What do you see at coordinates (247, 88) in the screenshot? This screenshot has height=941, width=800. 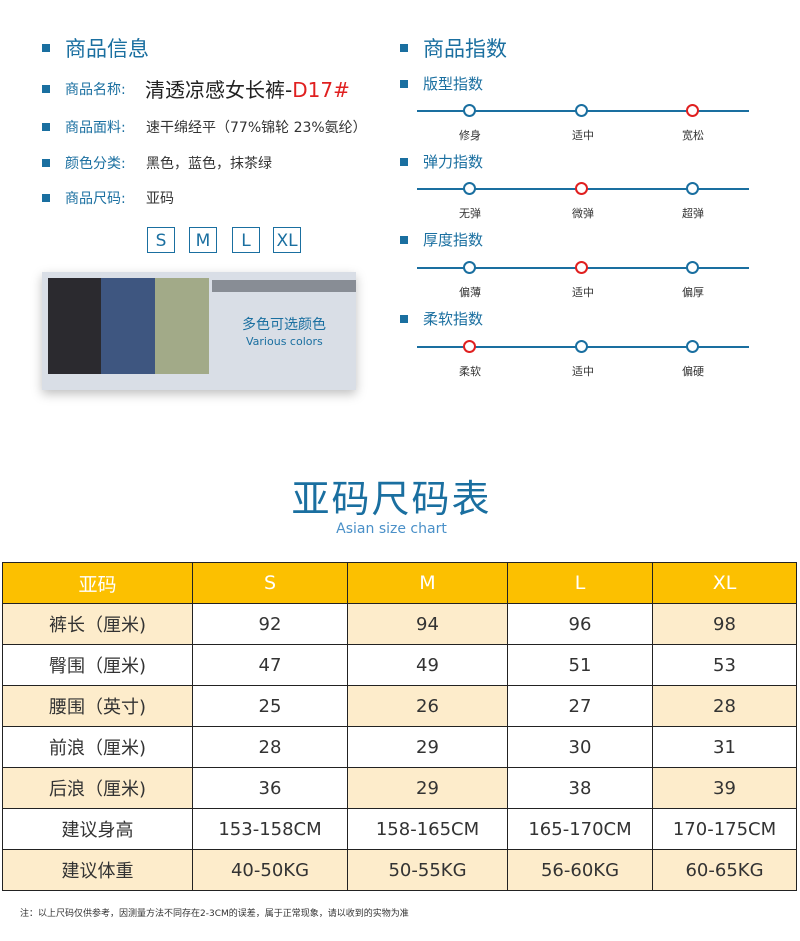 I see `product-name-value: 清透凉感女长裤-D17#` at bounding box center [247, 88].